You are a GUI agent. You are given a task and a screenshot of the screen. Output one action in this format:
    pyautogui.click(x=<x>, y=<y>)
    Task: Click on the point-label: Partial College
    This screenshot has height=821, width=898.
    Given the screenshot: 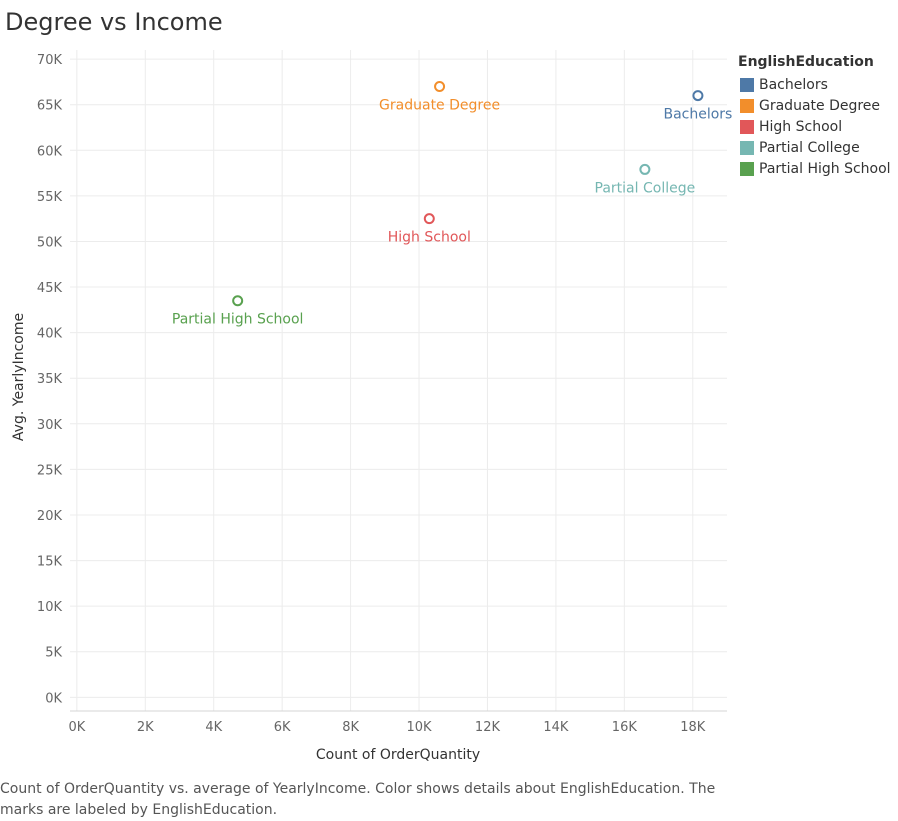 What is the action you would take?
    pyautogui.click(x=645, y=188)
    